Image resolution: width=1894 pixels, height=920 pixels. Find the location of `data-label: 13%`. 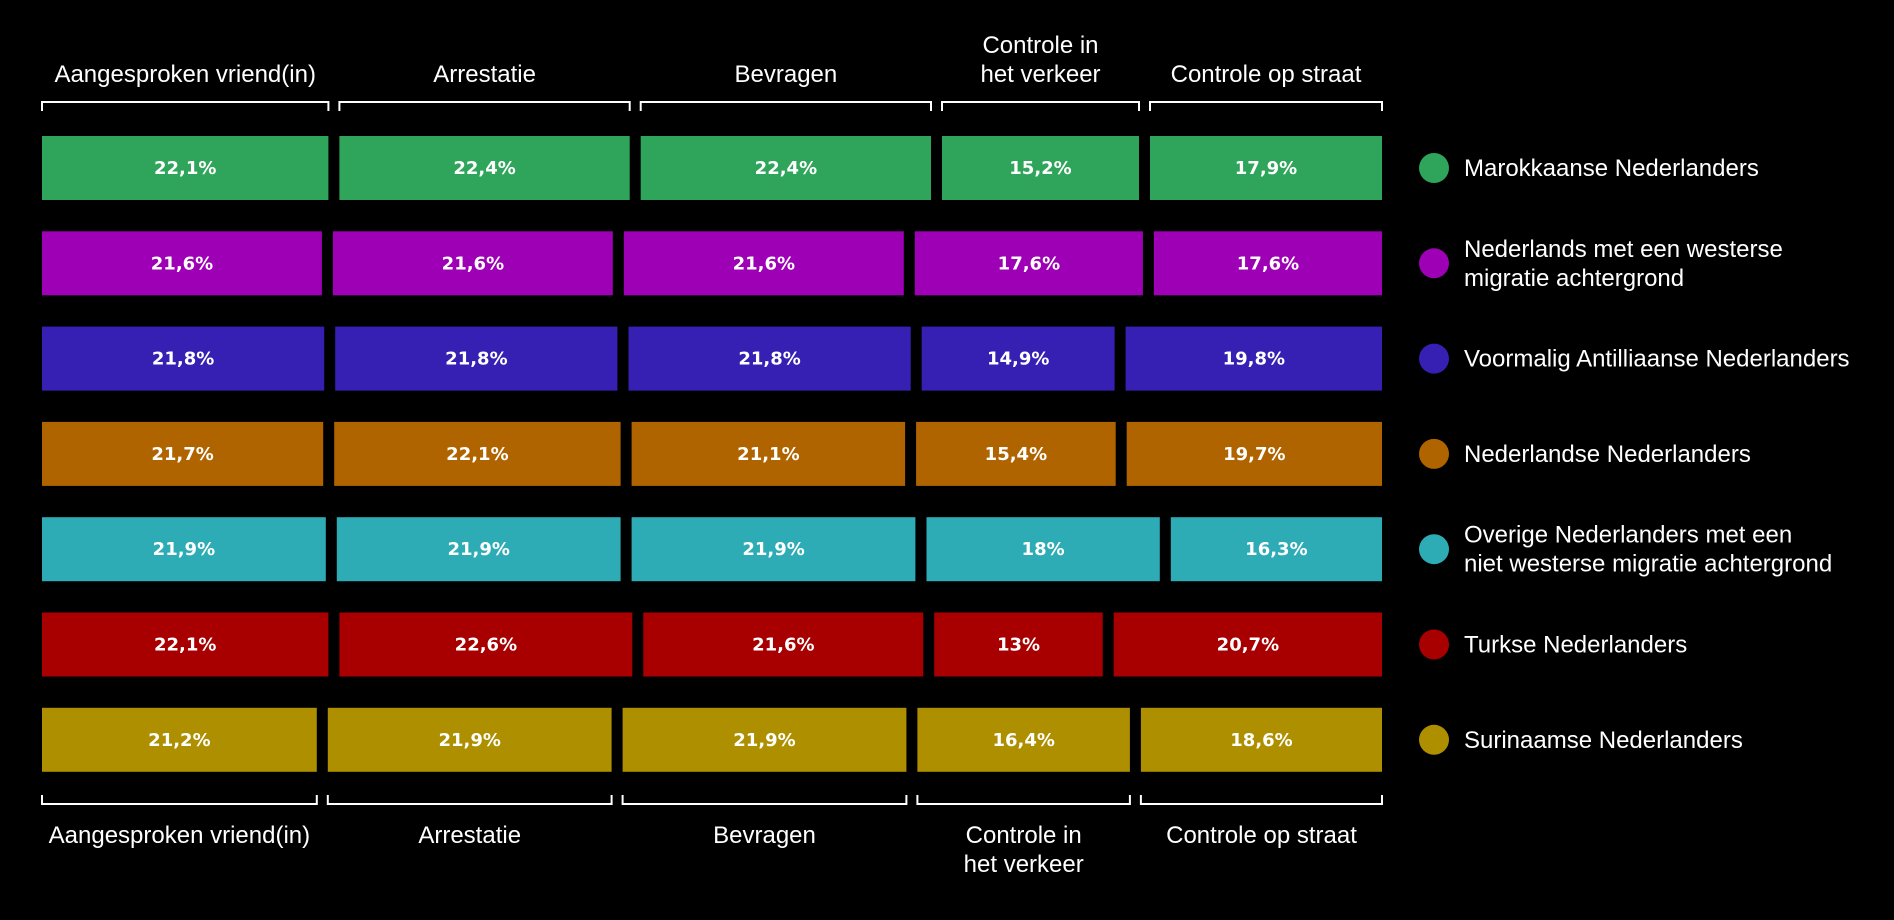

data-label: 13% is located at coordinates (1018, 645).